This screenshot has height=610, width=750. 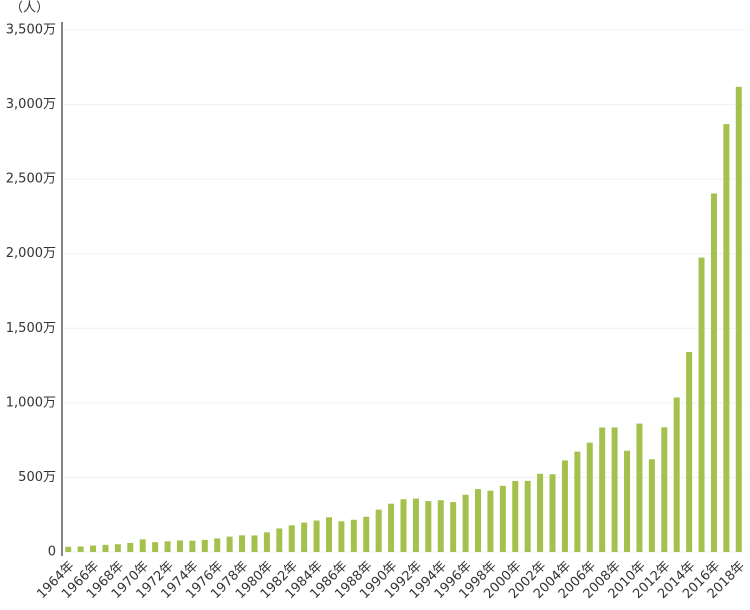 What do you see at coordinates (31, 179) in the screenshot?
I see `y-tick-label: 2,500万` at bounding box center [31, 179].